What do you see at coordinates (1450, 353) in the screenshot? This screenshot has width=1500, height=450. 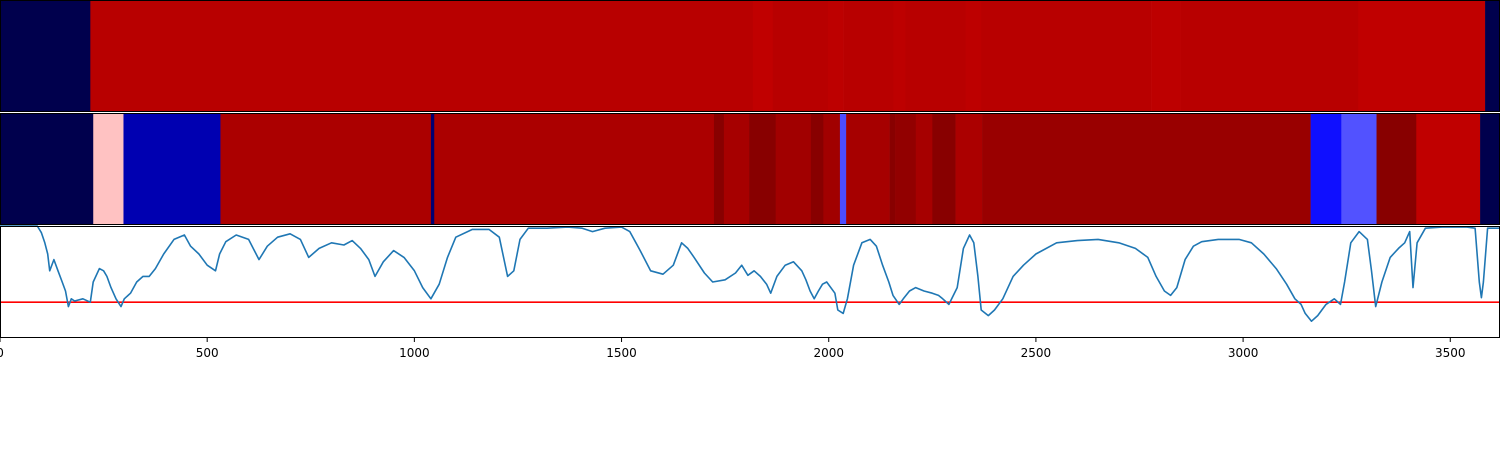 I see `x-tick-label-7: 3500` at bounding box center [1450, 353].